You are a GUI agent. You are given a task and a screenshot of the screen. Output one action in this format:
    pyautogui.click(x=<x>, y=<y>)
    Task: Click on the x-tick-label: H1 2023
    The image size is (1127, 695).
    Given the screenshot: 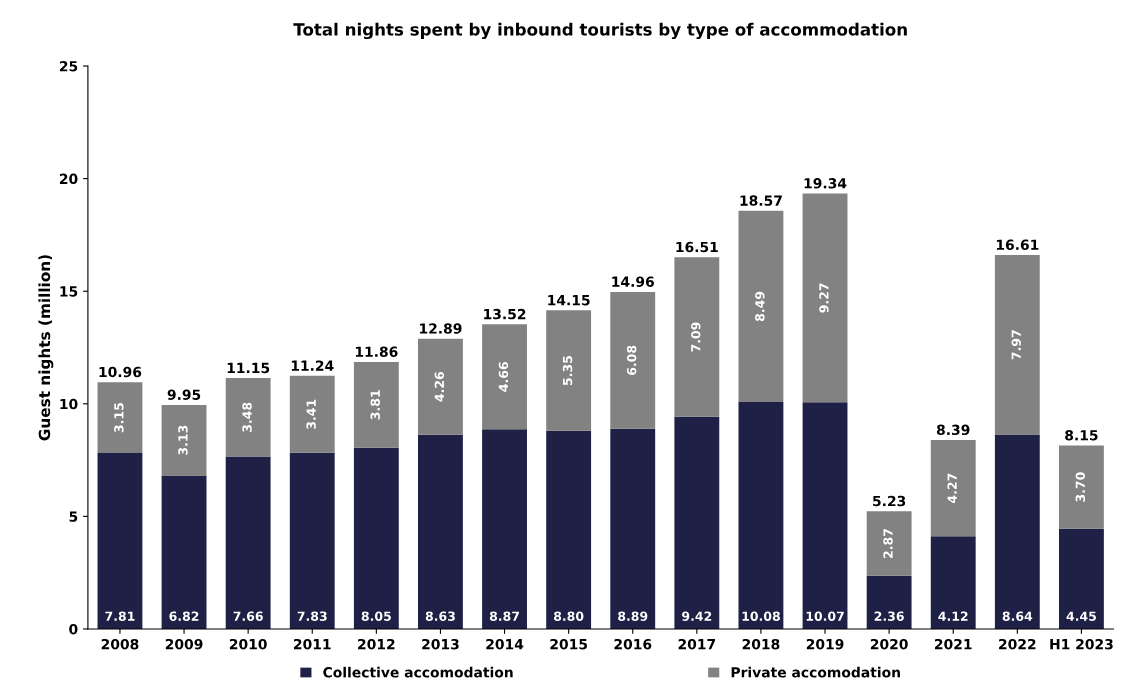 What is the action you would take?
    pyautogui.click(x=1081, y=644)
    